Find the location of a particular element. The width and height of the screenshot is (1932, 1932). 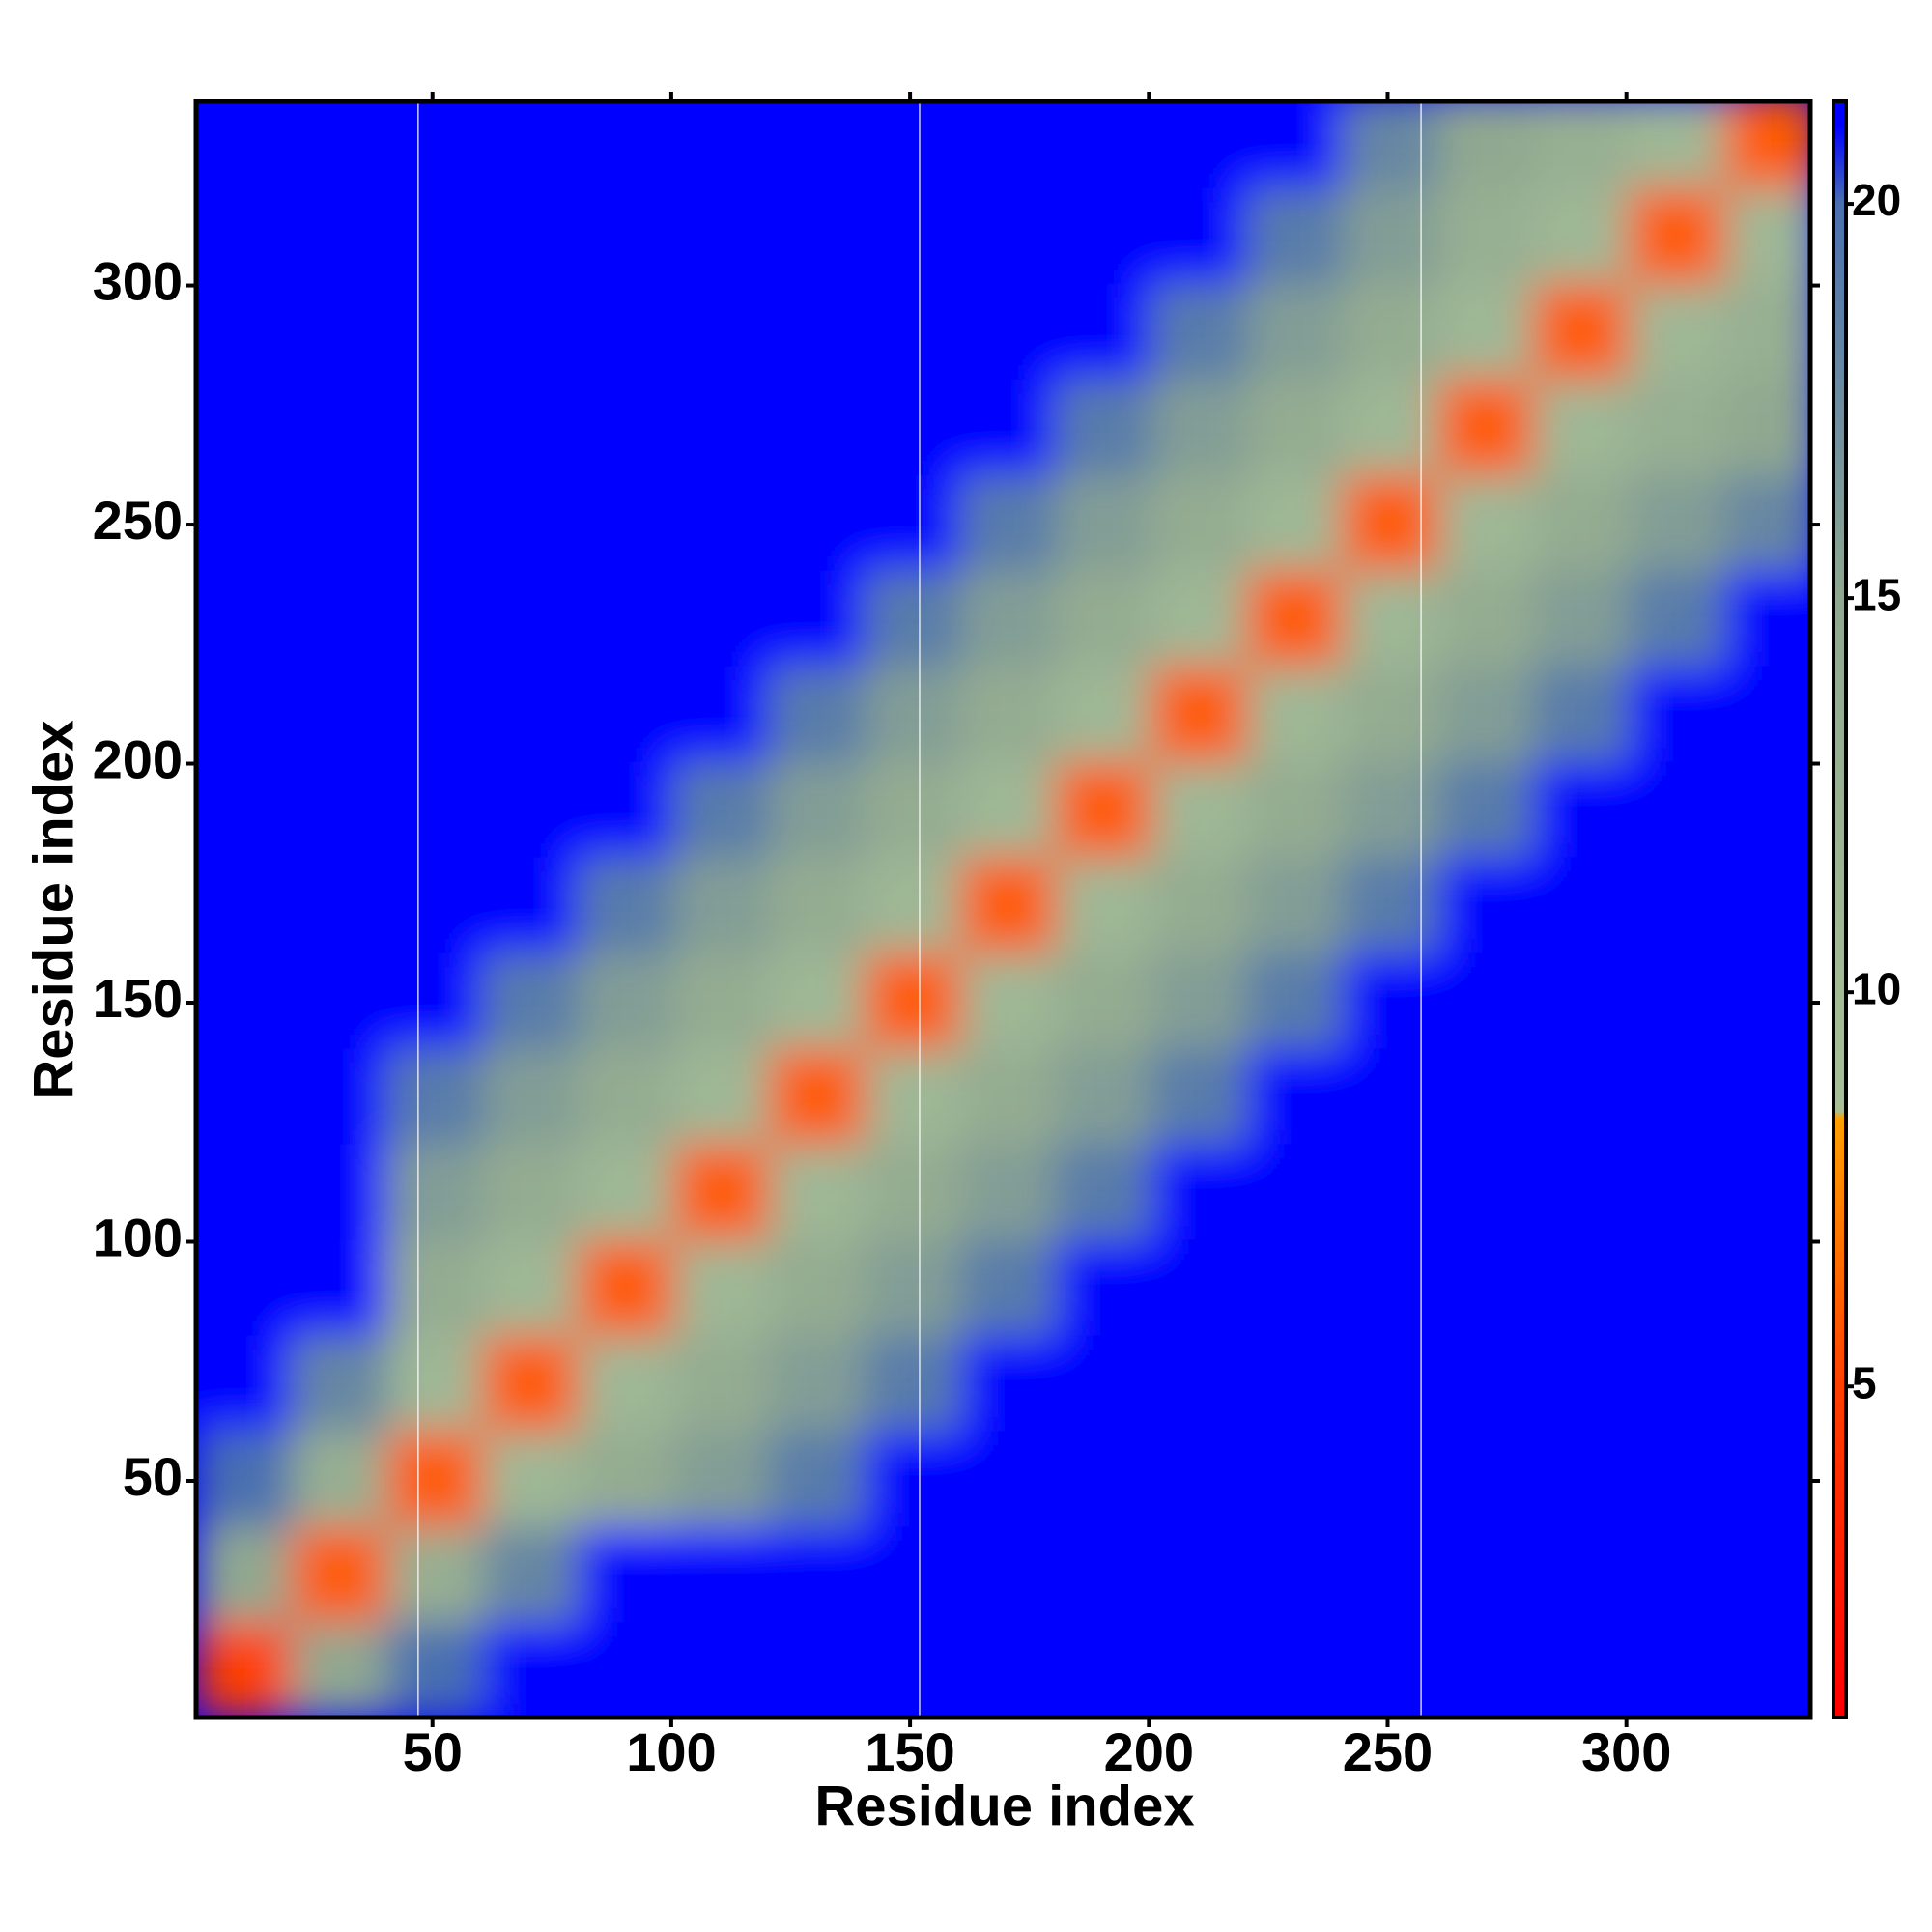

y-tick-label: 100 is located at coordinates (138, 1237).